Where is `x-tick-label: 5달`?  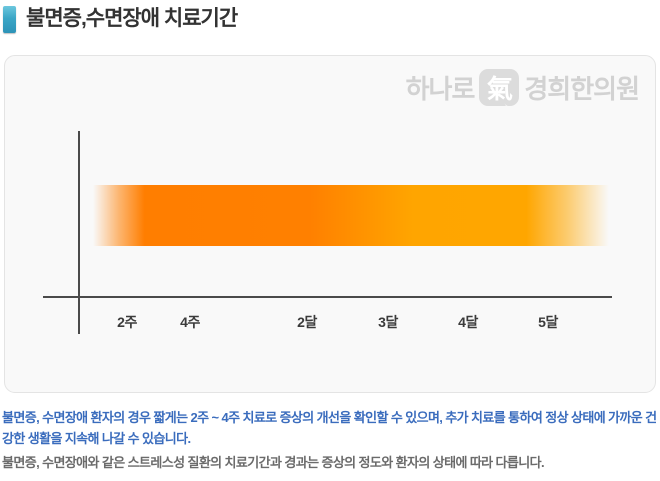
x-tick-label: 5달 is located at coordinates (548, 322).